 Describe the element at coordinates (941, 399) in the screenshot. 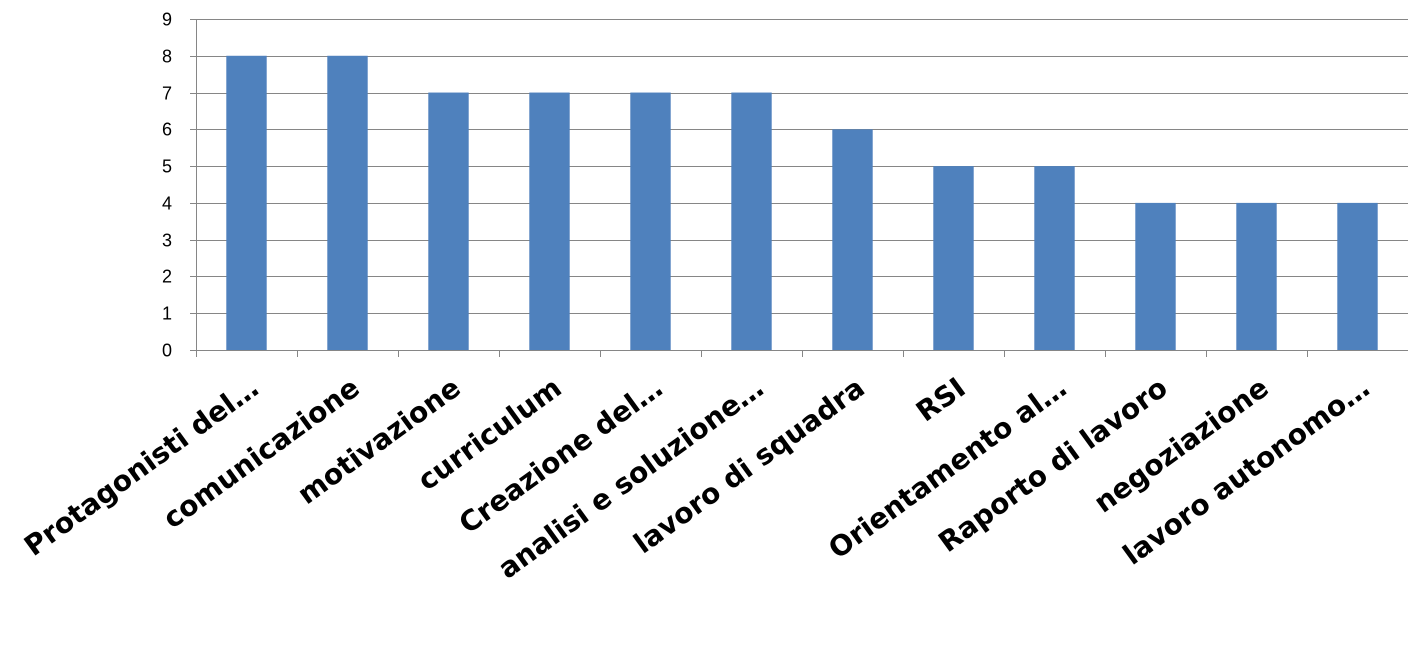

I see `x-tick-label: RSI` at that location.